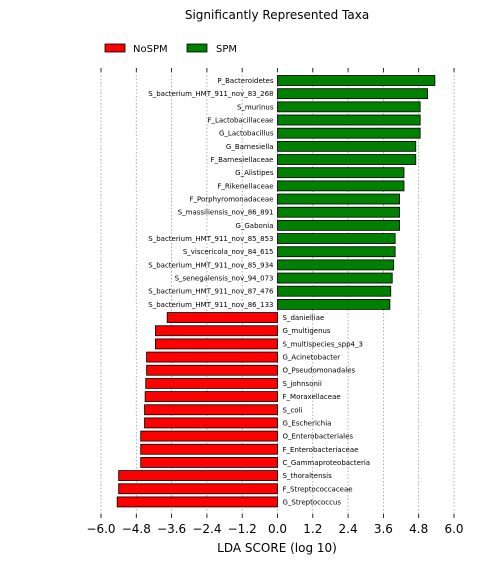 The image size is (504, 565). I want to click on bar-label: S_senegalensis_nov_94_073, so click(224, 279).